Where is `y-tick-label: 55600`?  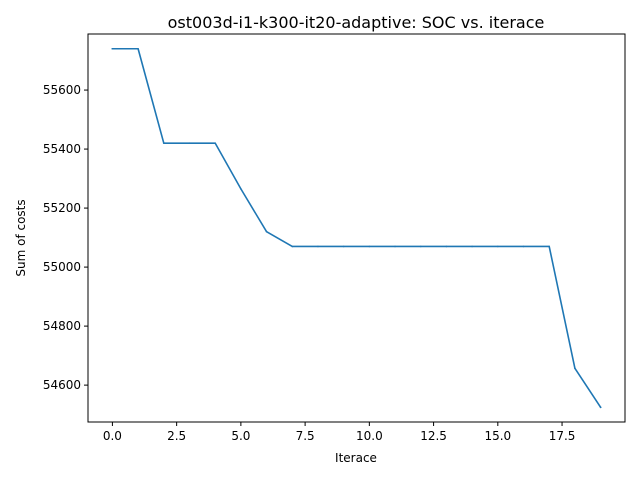 y-tick-label: 55600 is located at coordinates (62, 90).